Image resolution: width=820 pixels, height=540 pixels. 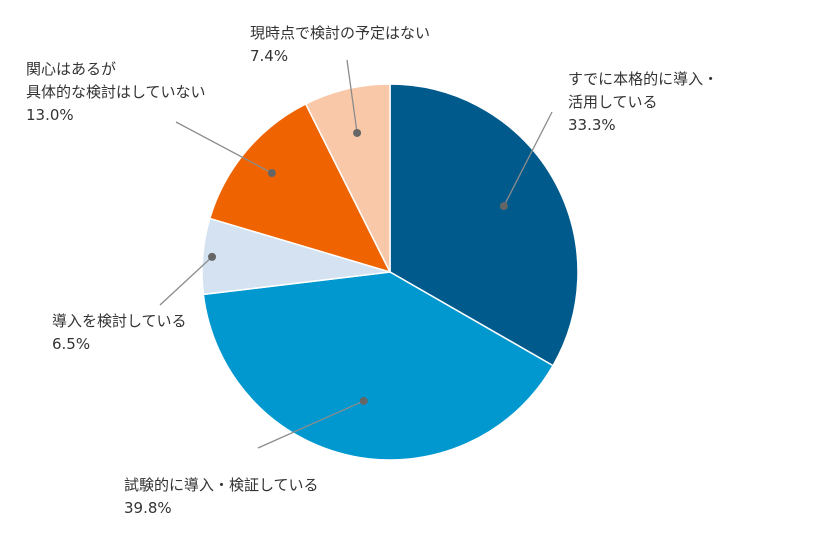 I want to click on slice-interested-not-concrete-value-label: 13.0%, so click(x=50, y=115).